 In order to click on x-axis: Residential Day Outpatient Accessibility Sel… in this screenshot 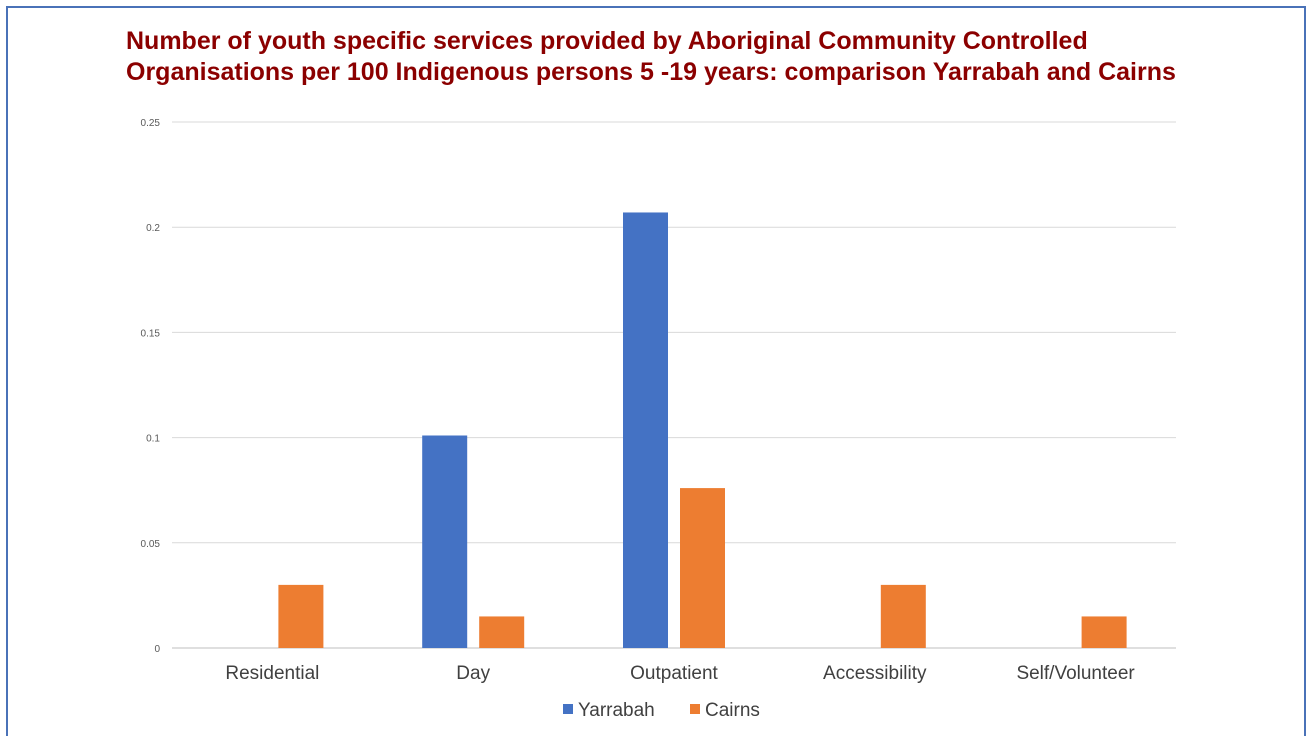, I will do `click(680, 673)`.